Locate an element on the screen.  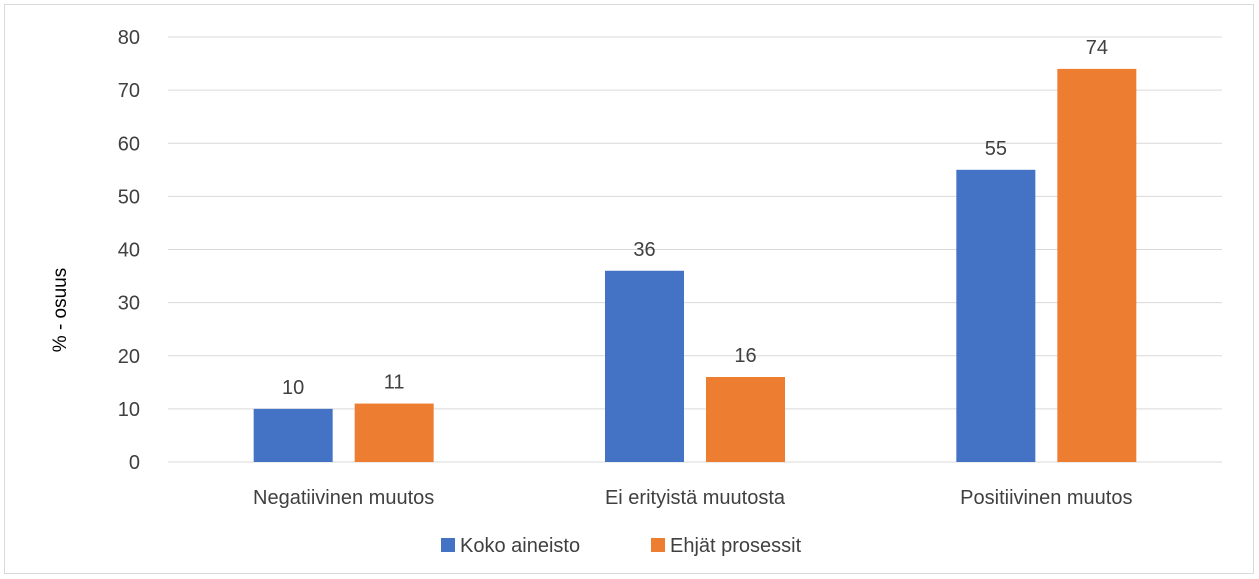
y-tick-label: 10 is located at coordinates (129, 410).